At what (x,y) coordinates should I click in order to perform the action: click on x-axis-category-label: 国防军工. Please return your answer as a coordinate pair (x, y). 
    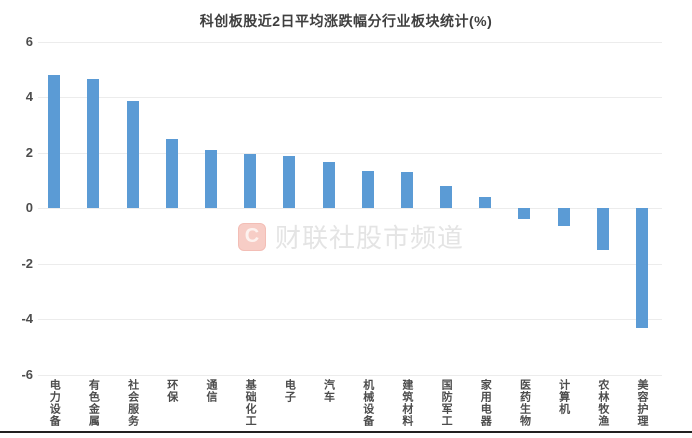
    Looking at the image, I should click on (446, 403).